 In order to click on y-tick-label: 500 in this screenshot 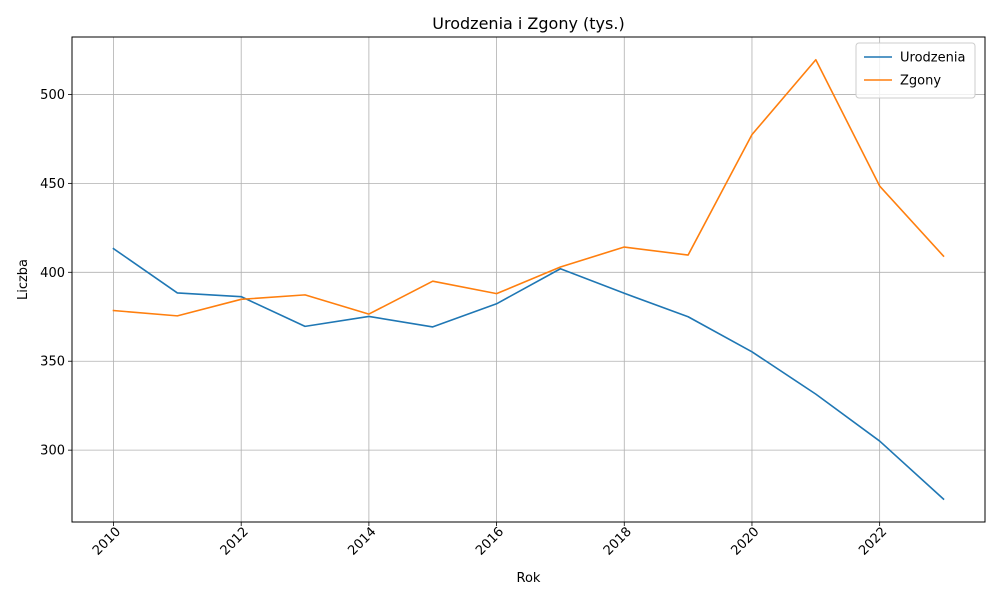, I will do `click(52, 95)`.